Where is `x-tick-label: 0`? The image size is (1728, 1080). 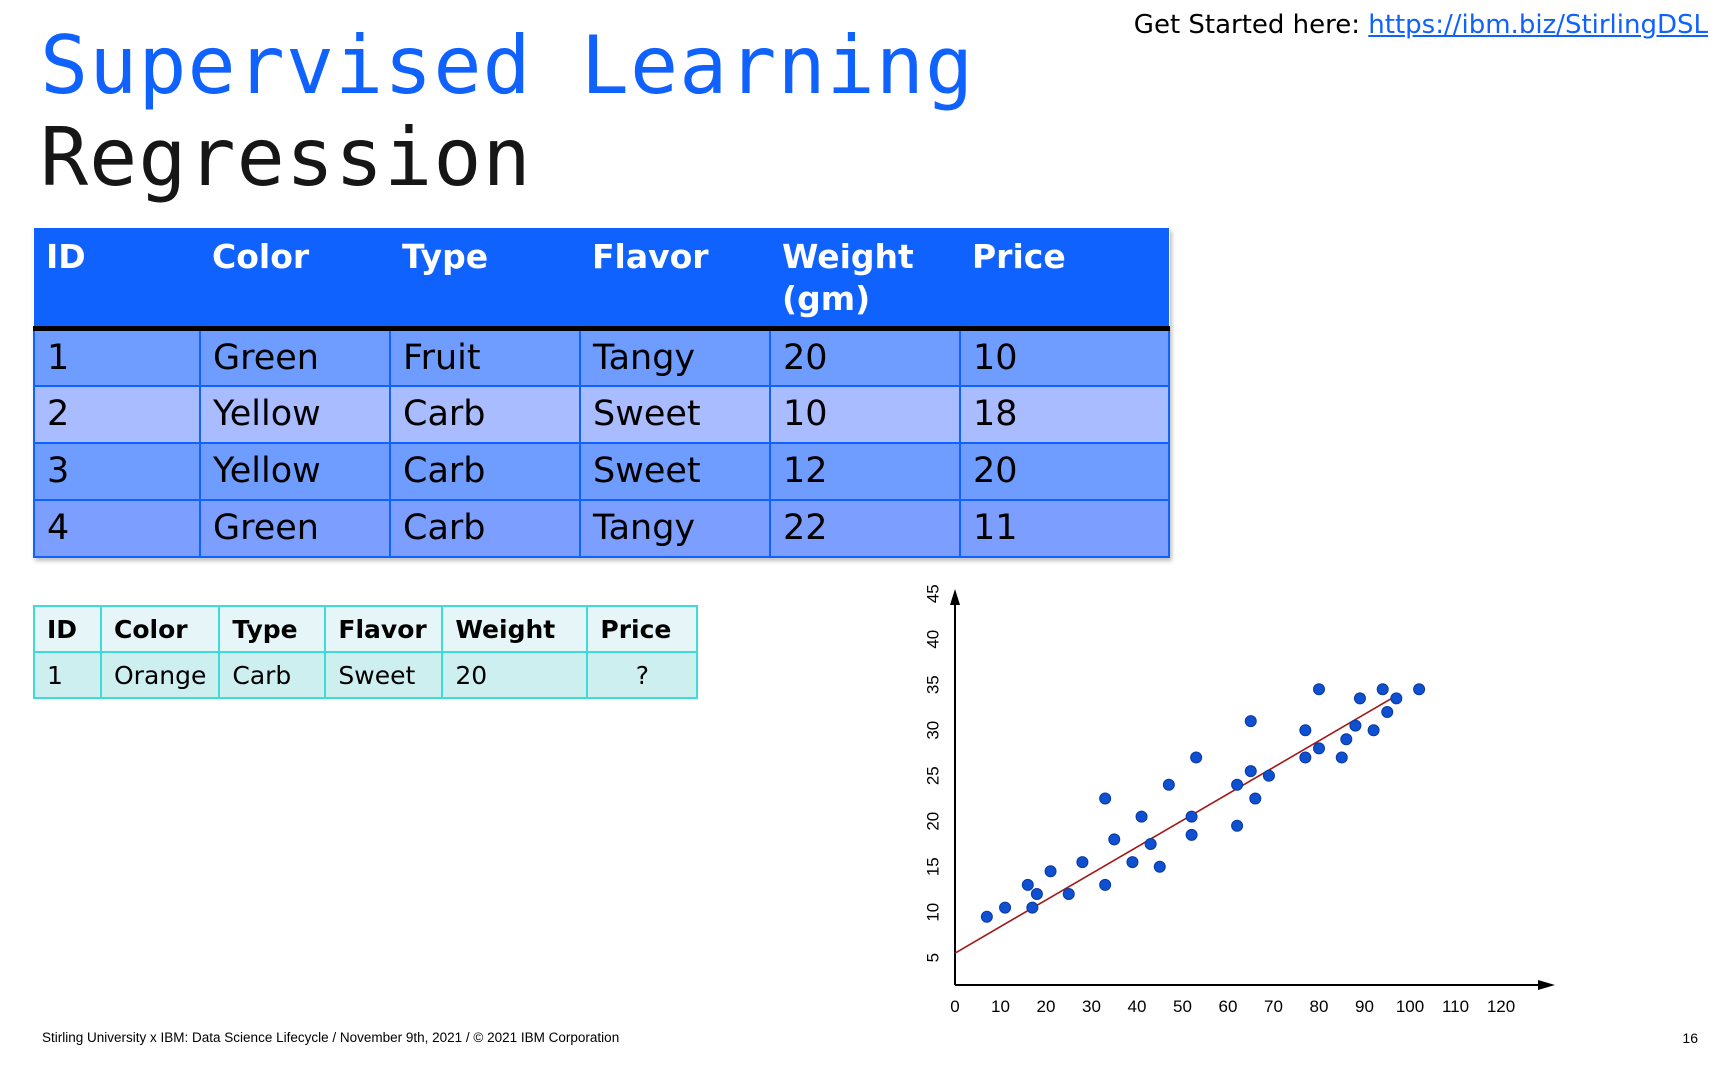
x-tick-label: 0 is located at coordinates (954, 1006).